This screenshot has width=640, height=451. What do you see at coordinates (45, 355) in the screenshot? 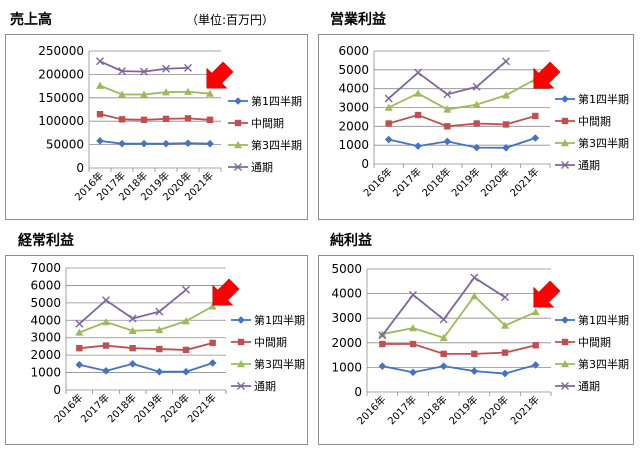
I see `y-tick-label: 2000` at bounding box center [45, 355].